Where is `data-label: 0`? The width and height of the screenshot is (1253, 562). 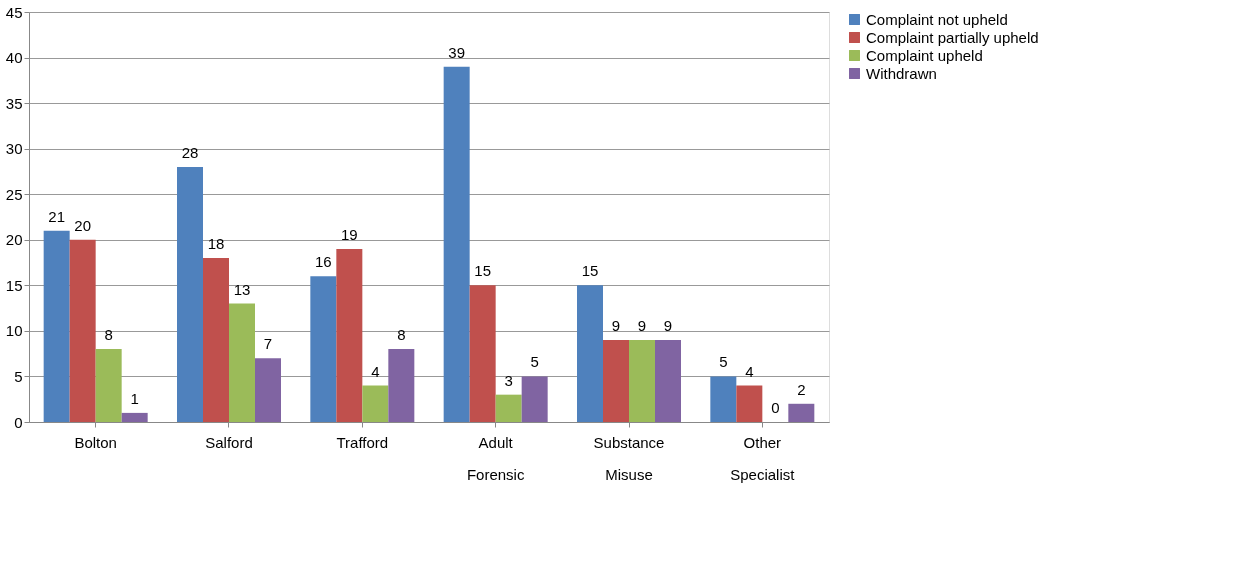 data-label: 0 is located at coordinates (775, 407).